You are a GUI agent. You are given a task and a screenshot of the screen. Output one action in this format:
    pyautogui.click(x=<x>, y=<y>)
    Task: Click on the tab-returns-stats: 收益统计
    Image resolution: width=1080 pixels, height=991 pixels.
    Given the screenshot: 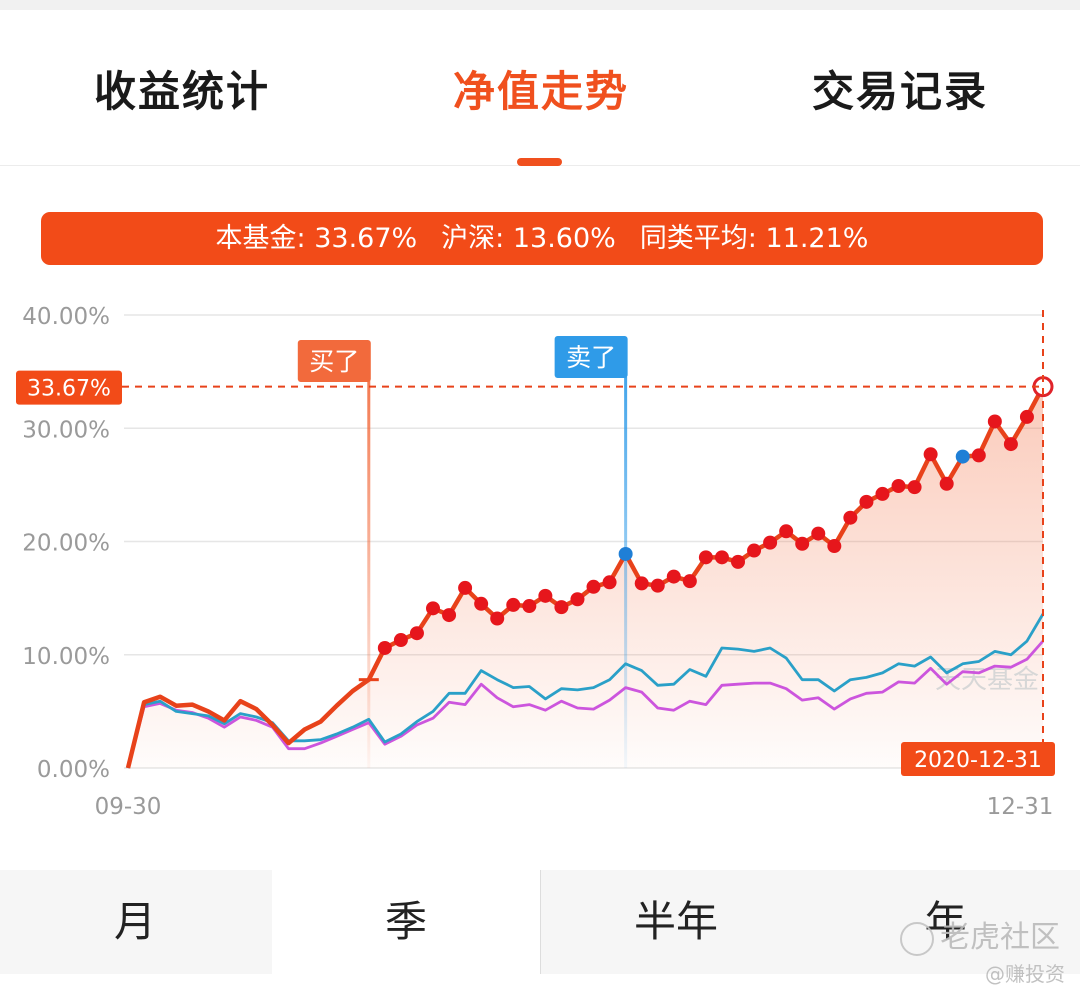 What is the action you would take?
    pyautogui.click(x=182, y=91)
    